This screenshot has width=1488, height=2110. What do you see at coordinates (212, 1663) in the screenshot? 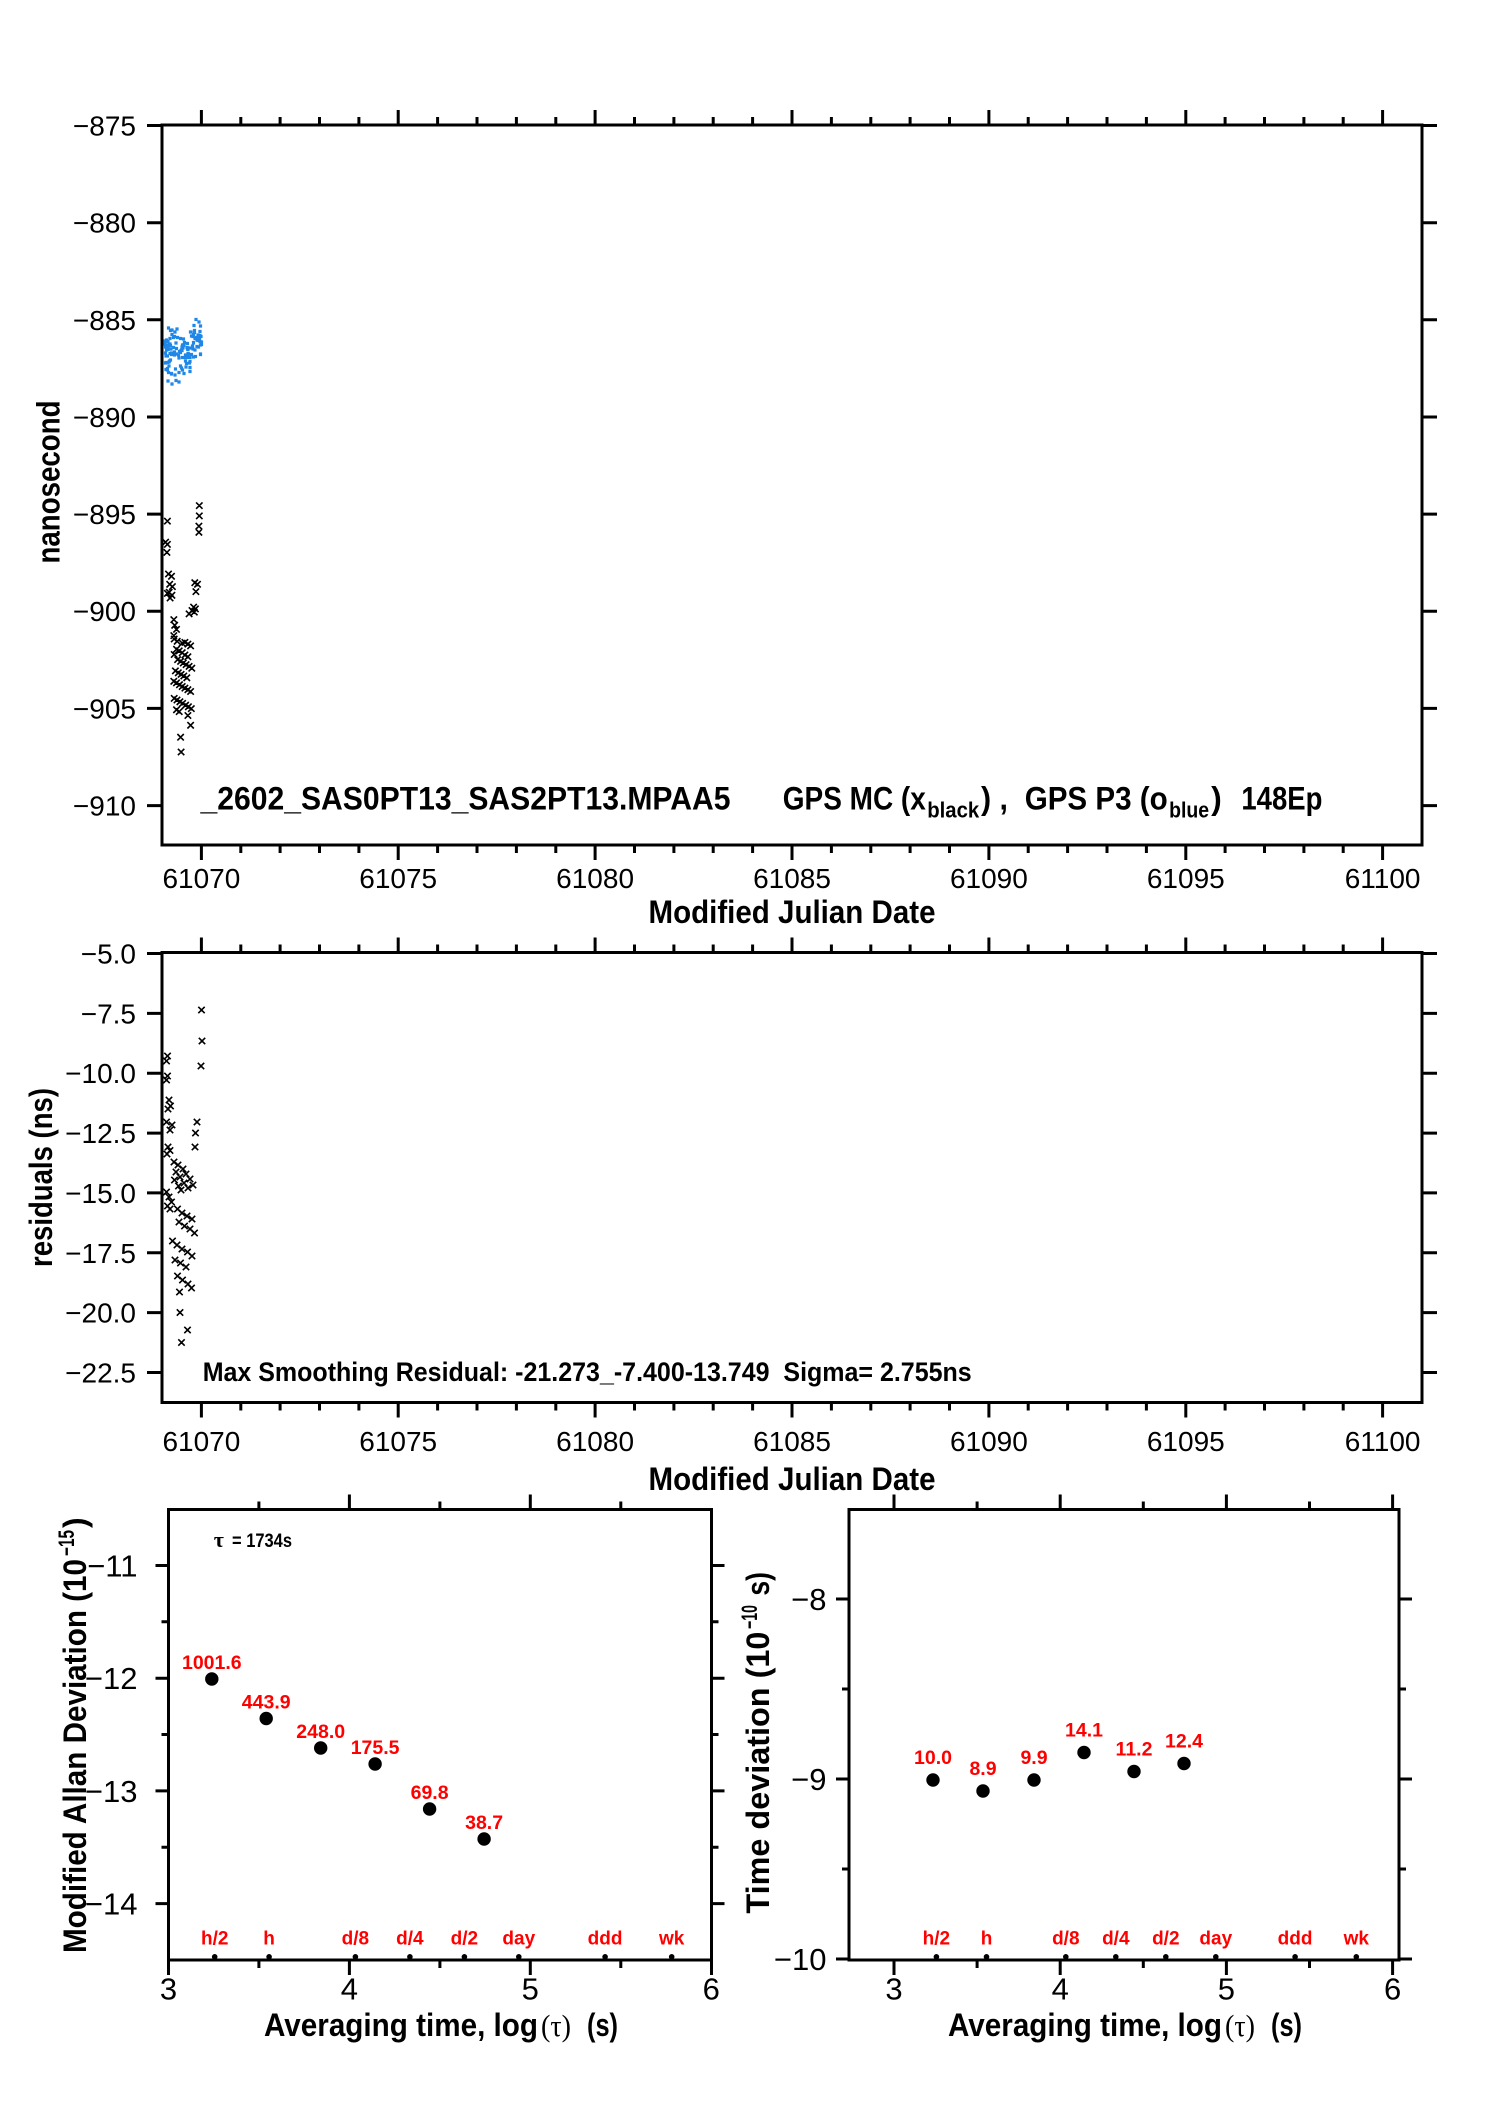
I see `svg-text: 1001.6` at bounding box center [212, 1663].